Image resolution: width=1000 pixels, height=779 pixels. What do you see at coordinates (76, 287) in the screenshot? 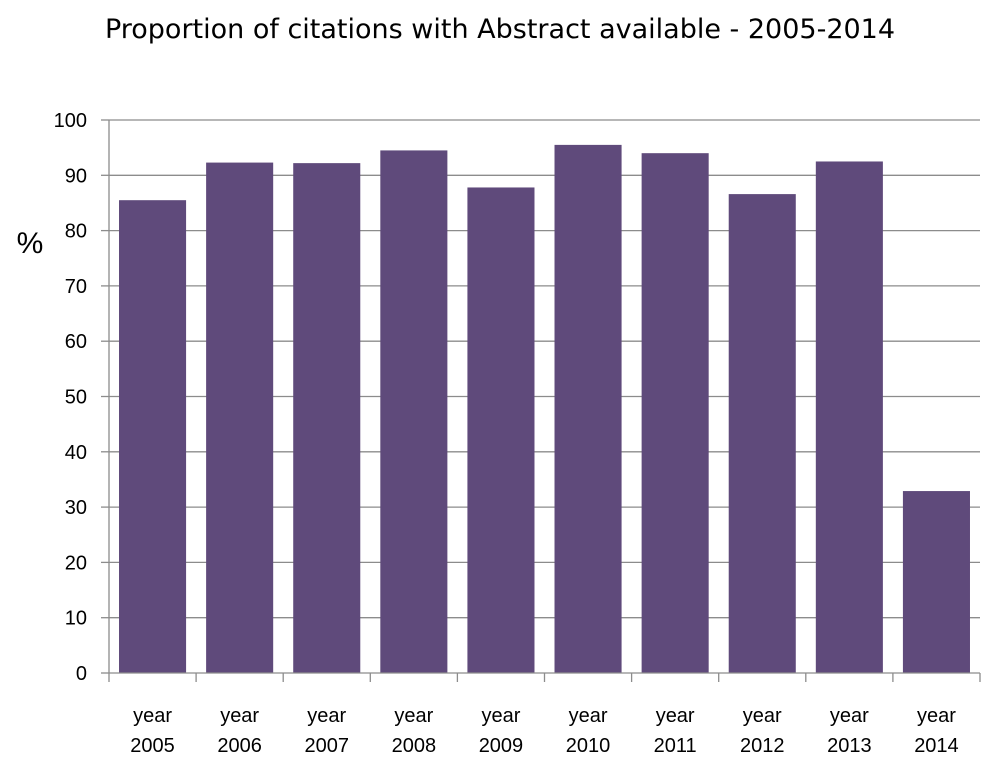
I see `y-tick-label: 70` at bounding box center [76, 287].